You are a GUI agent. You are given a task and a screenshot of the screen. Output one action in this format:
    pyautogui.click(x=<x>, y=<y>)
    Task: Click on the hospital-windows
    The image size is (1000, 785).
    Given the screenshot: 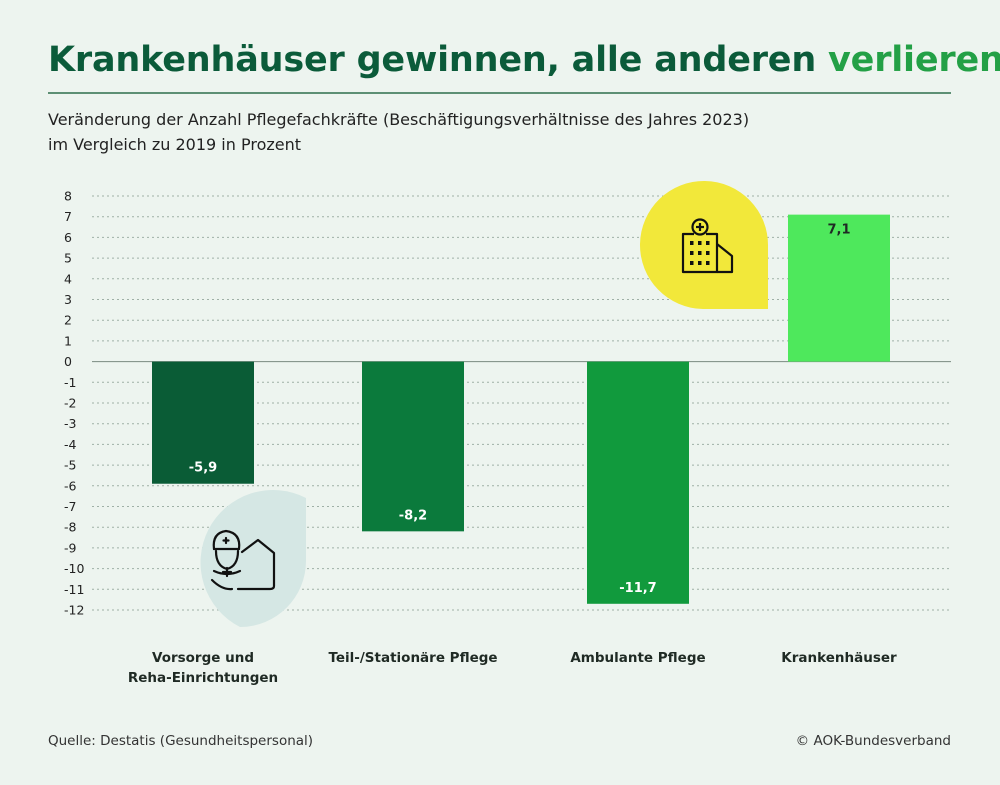 What is the action you would take?
    pyautogui.click(x=700, y=253)
    